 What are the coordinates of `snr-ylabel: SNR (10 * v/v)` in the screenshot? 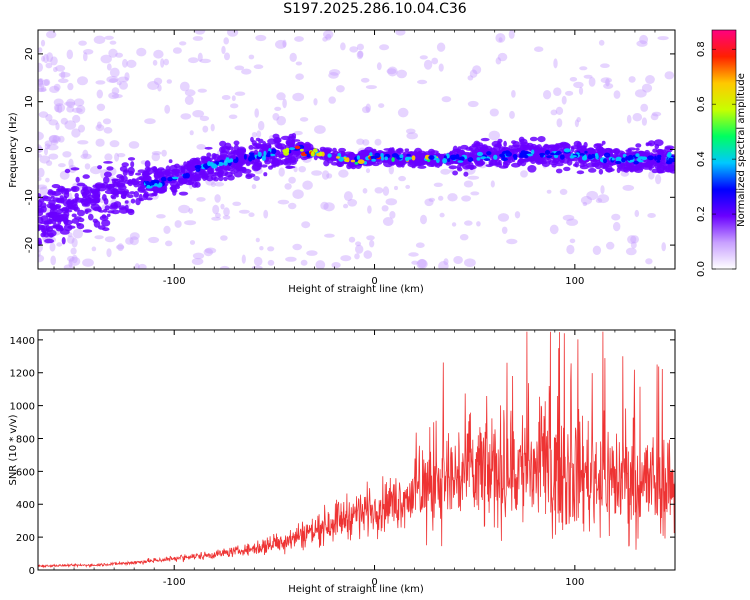 It's located at (13, 449).